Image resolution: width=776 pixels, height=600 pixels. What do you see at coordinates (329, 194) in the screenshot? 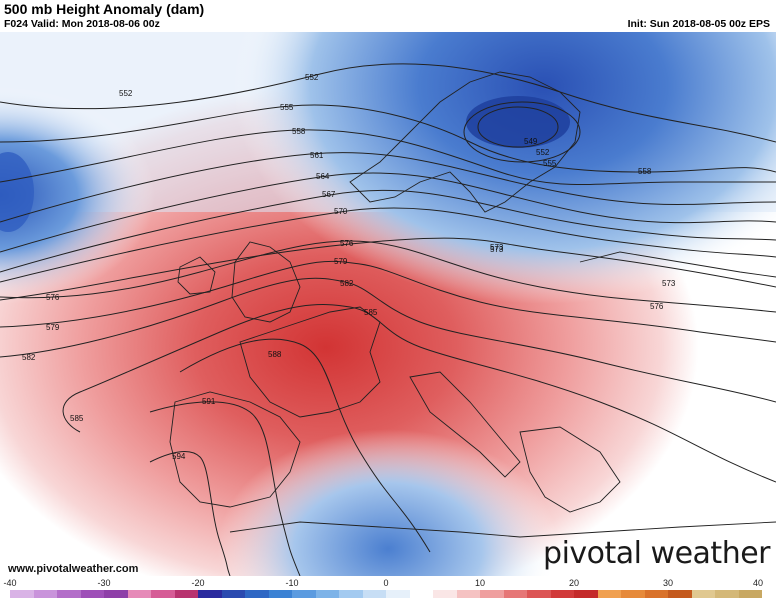
I see `contour-label: 567` at bounding box center [329, 194].